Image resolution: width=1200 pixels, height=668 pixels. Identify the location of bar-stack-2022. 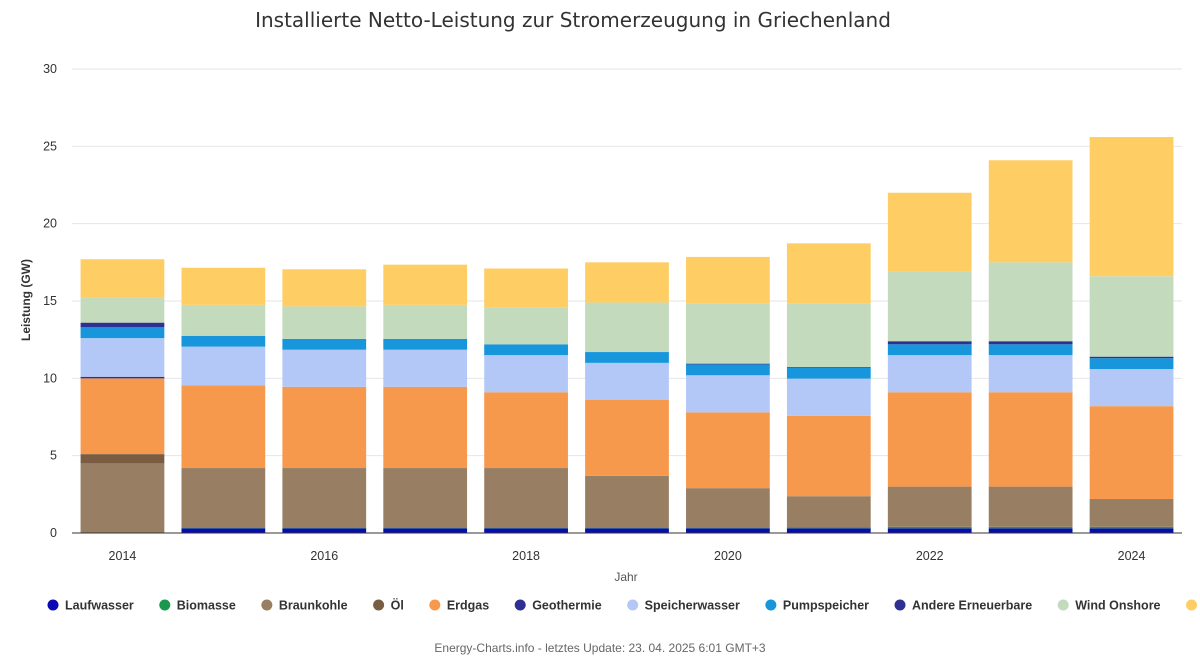
(929, 362).